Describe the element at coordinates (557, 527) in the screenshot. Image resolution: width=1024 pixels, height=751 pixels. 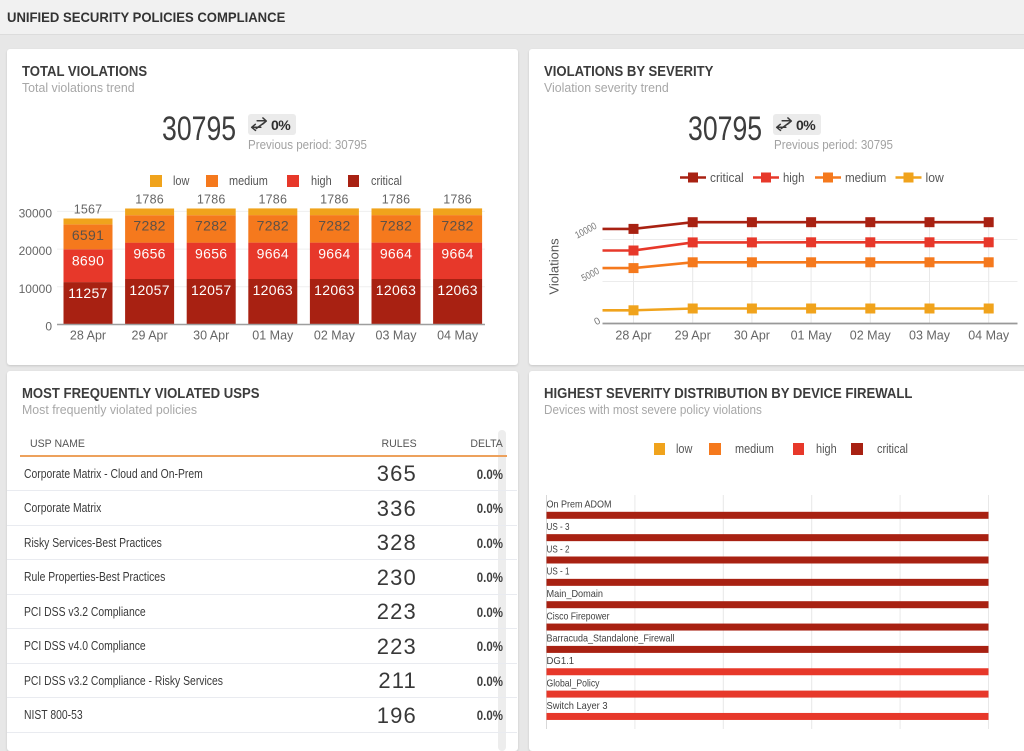
I see `svg-text: US - 3` at that location.